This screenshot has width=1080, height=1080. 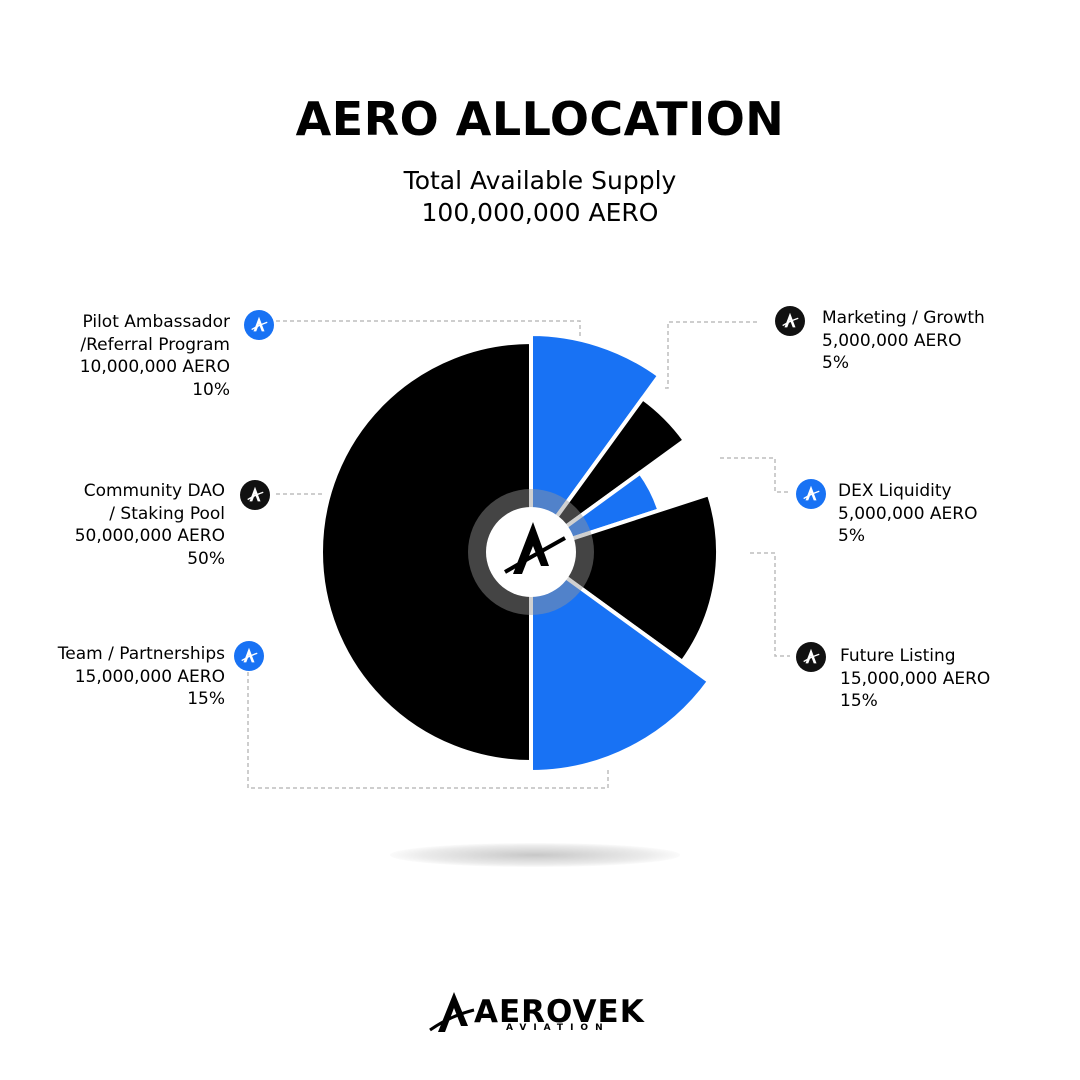 What do you see at coordinates (892, 340) in the screenshot?
I see `label-marketing-amount: 5,000,000 AERO` at bounding box center [892, 340].